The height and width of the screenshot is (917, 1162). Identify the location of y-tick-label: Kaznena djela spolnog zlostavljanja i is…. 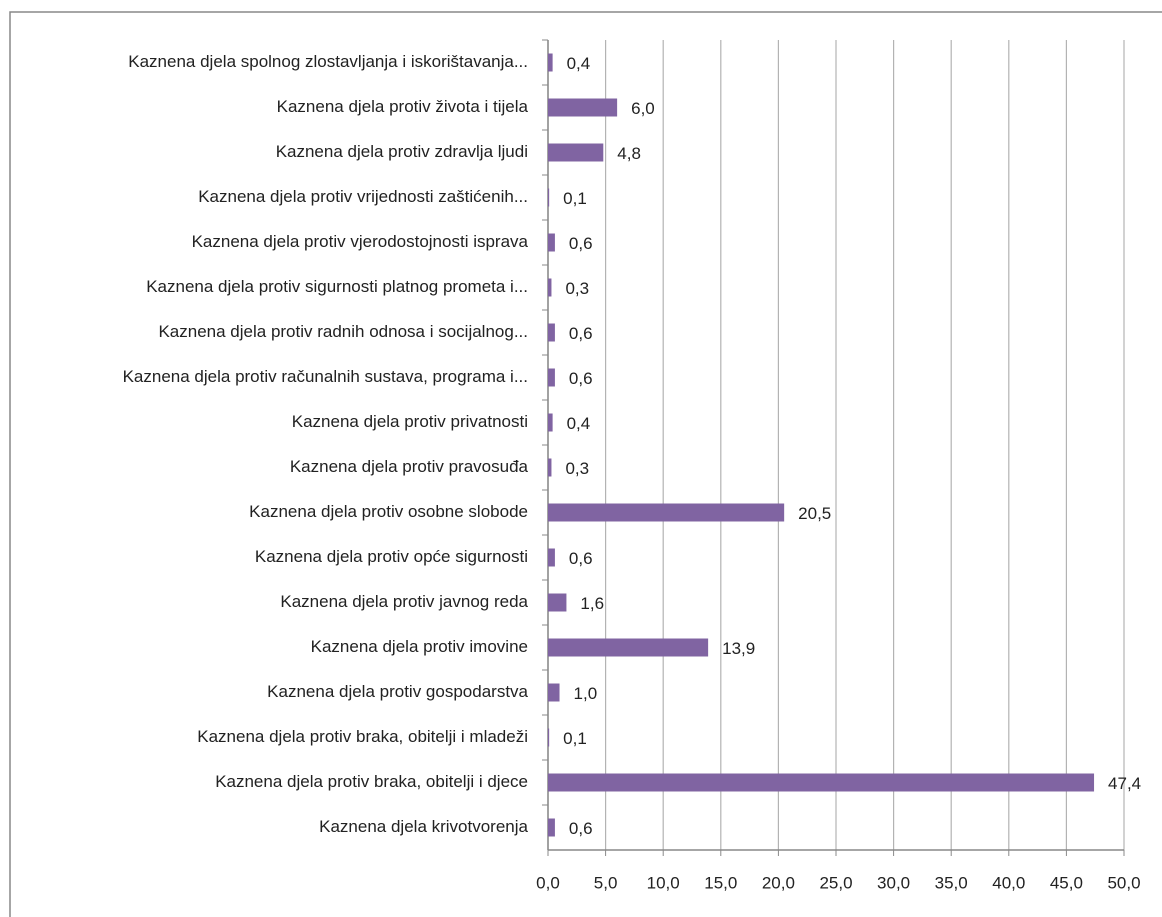
(328, 61).